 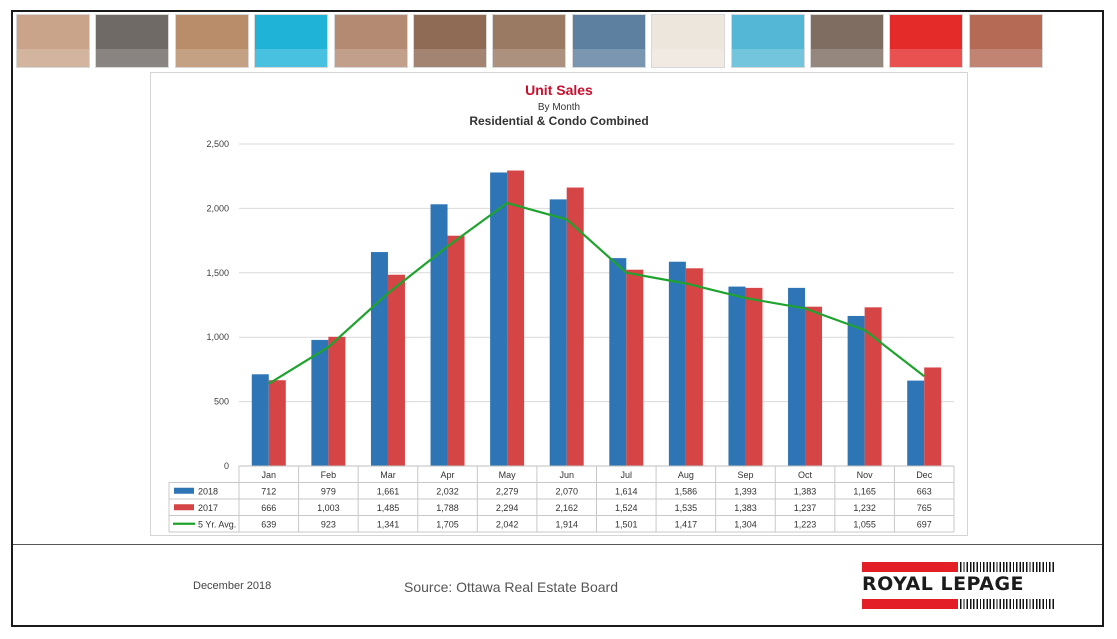 I want to click on footer-date: December 2018, so click(x=232, y=586).